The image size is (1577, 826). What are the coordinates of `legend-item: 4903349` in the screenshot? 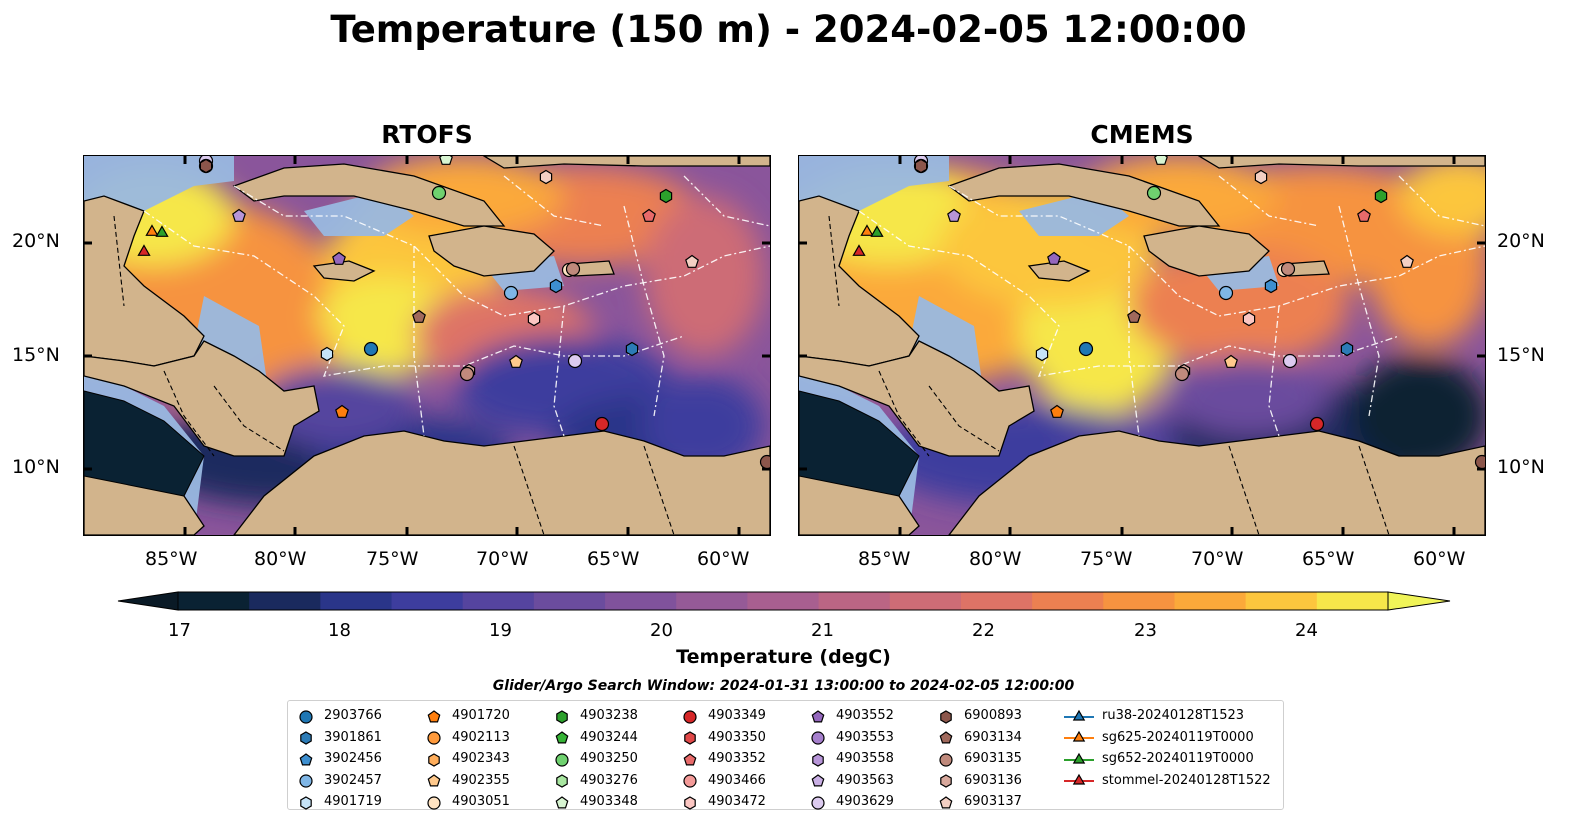 It's located at (723, 716).